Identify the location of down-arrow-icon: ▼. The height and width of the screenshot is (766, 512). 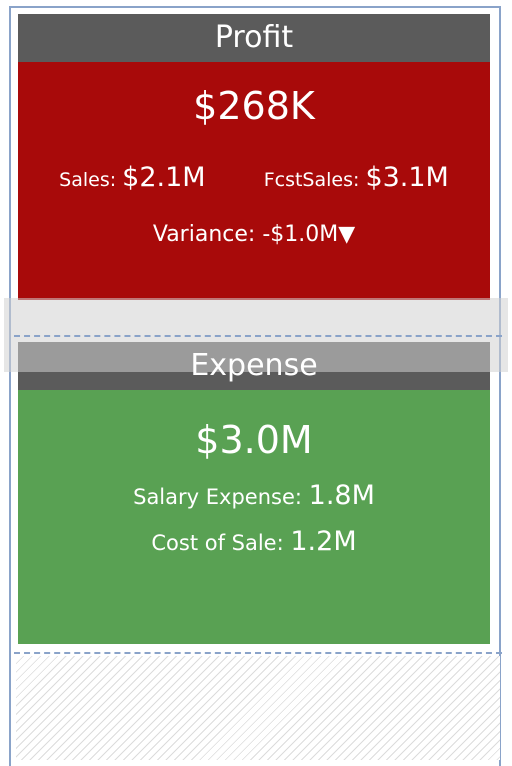
(347, 234).